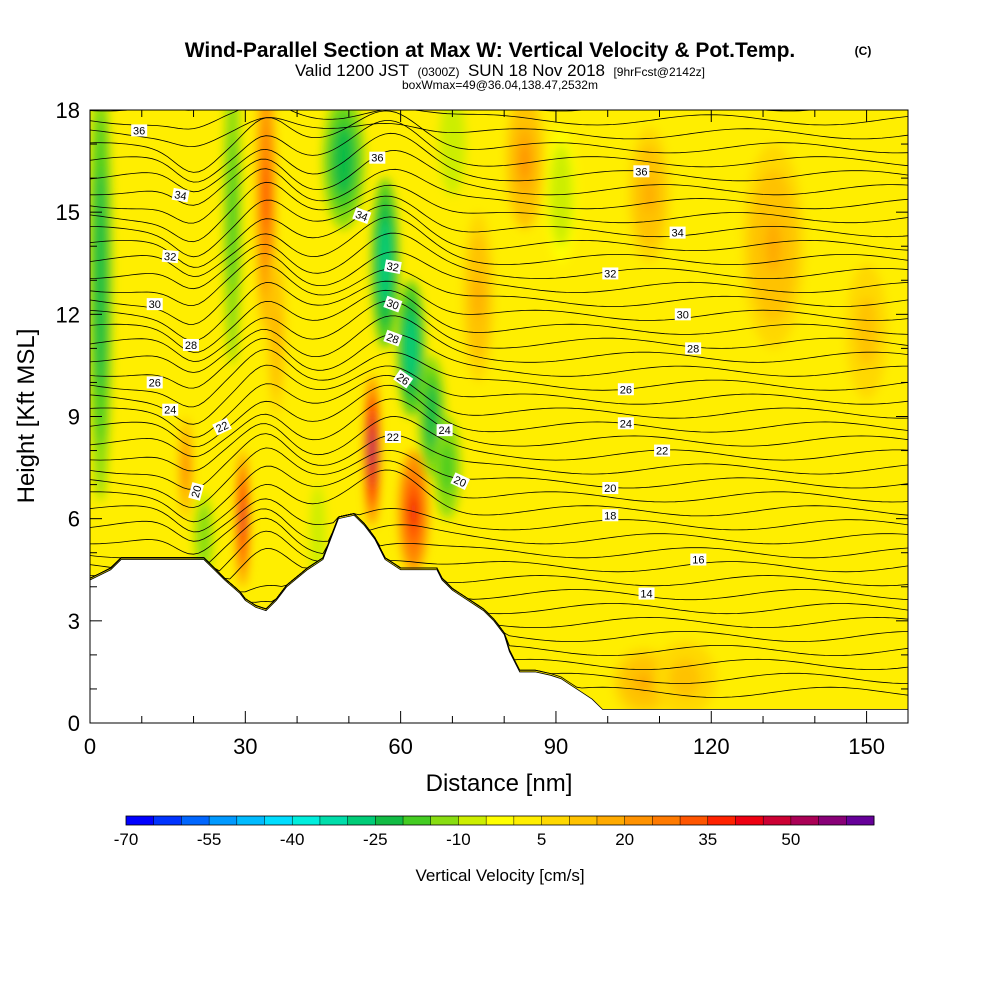 The width and height of the screenshot is (1000, 1000). Describe the element at coordinates (438, 72) in the screenshot. I see `valid-utc: (0300Z)` at that location.